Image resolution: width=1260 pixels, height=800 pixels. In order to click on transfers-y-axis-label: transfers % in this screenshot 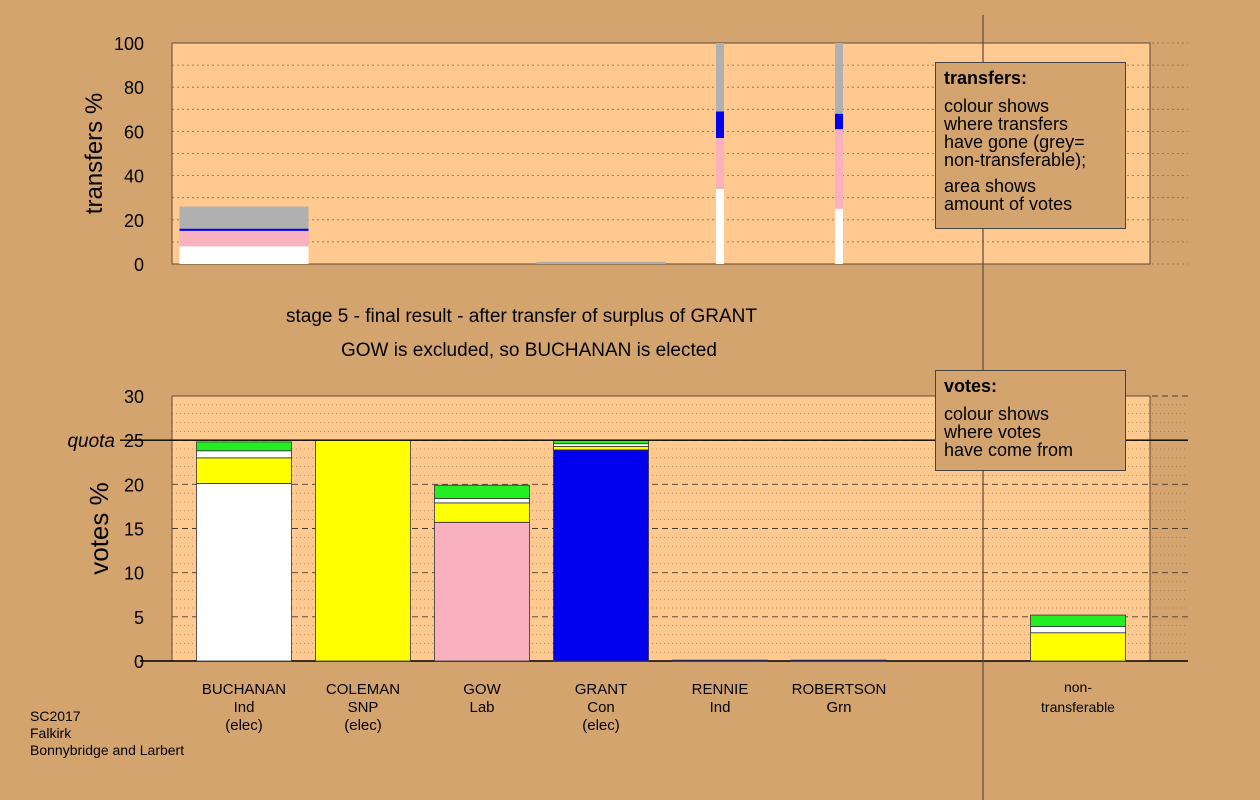, I will do `click(94, 153)`.